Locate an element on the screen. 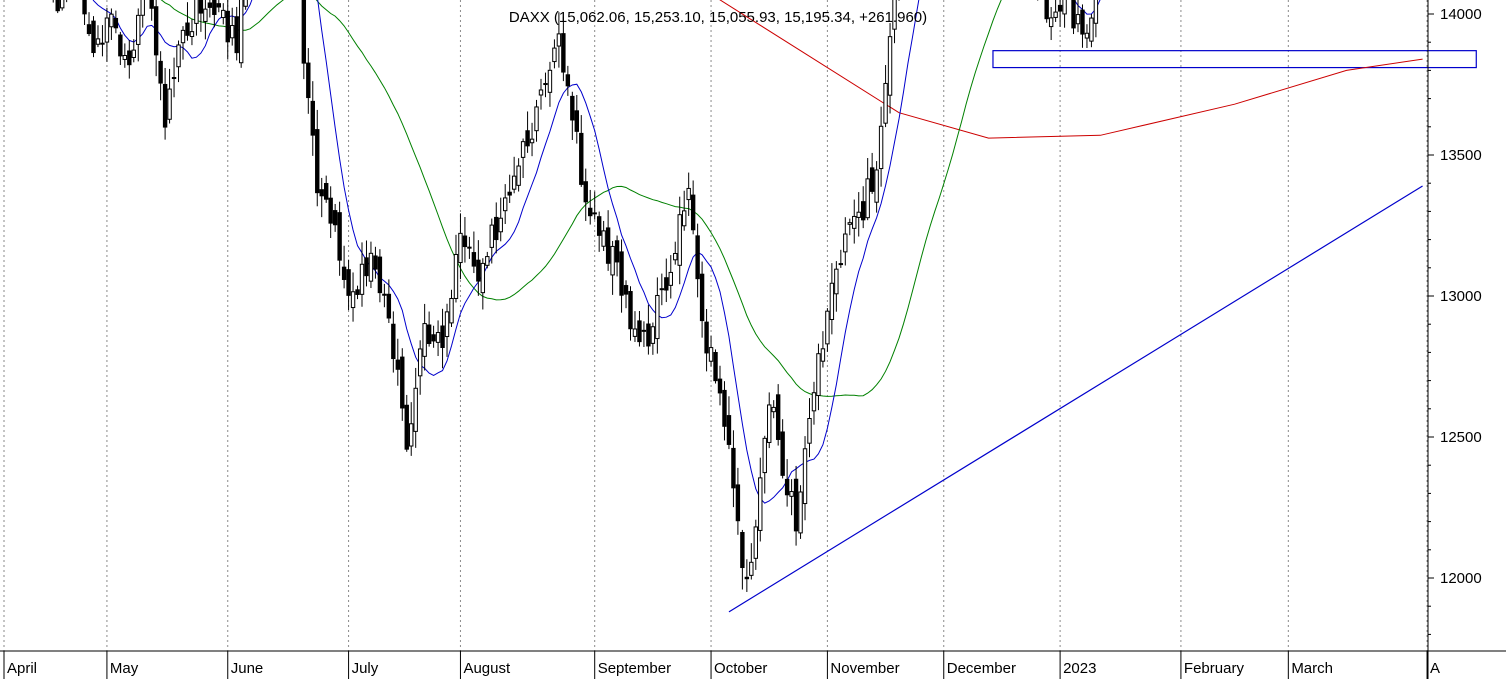 The width and height of the screenshot is (1506, 679). month-label: August is located at coordinates (487, 668).